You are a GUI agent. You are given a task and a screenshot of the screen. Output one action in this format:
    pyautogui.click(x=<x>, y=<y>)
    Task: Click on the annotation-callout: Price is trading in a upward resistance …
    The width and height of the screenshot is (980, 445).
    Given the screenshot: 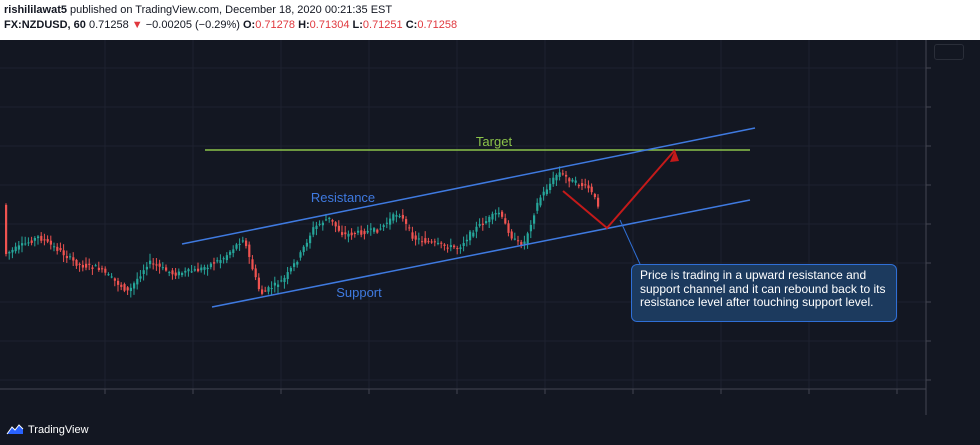 What is the action you would take?
    pyautogui.click(x=764, y=293)
    